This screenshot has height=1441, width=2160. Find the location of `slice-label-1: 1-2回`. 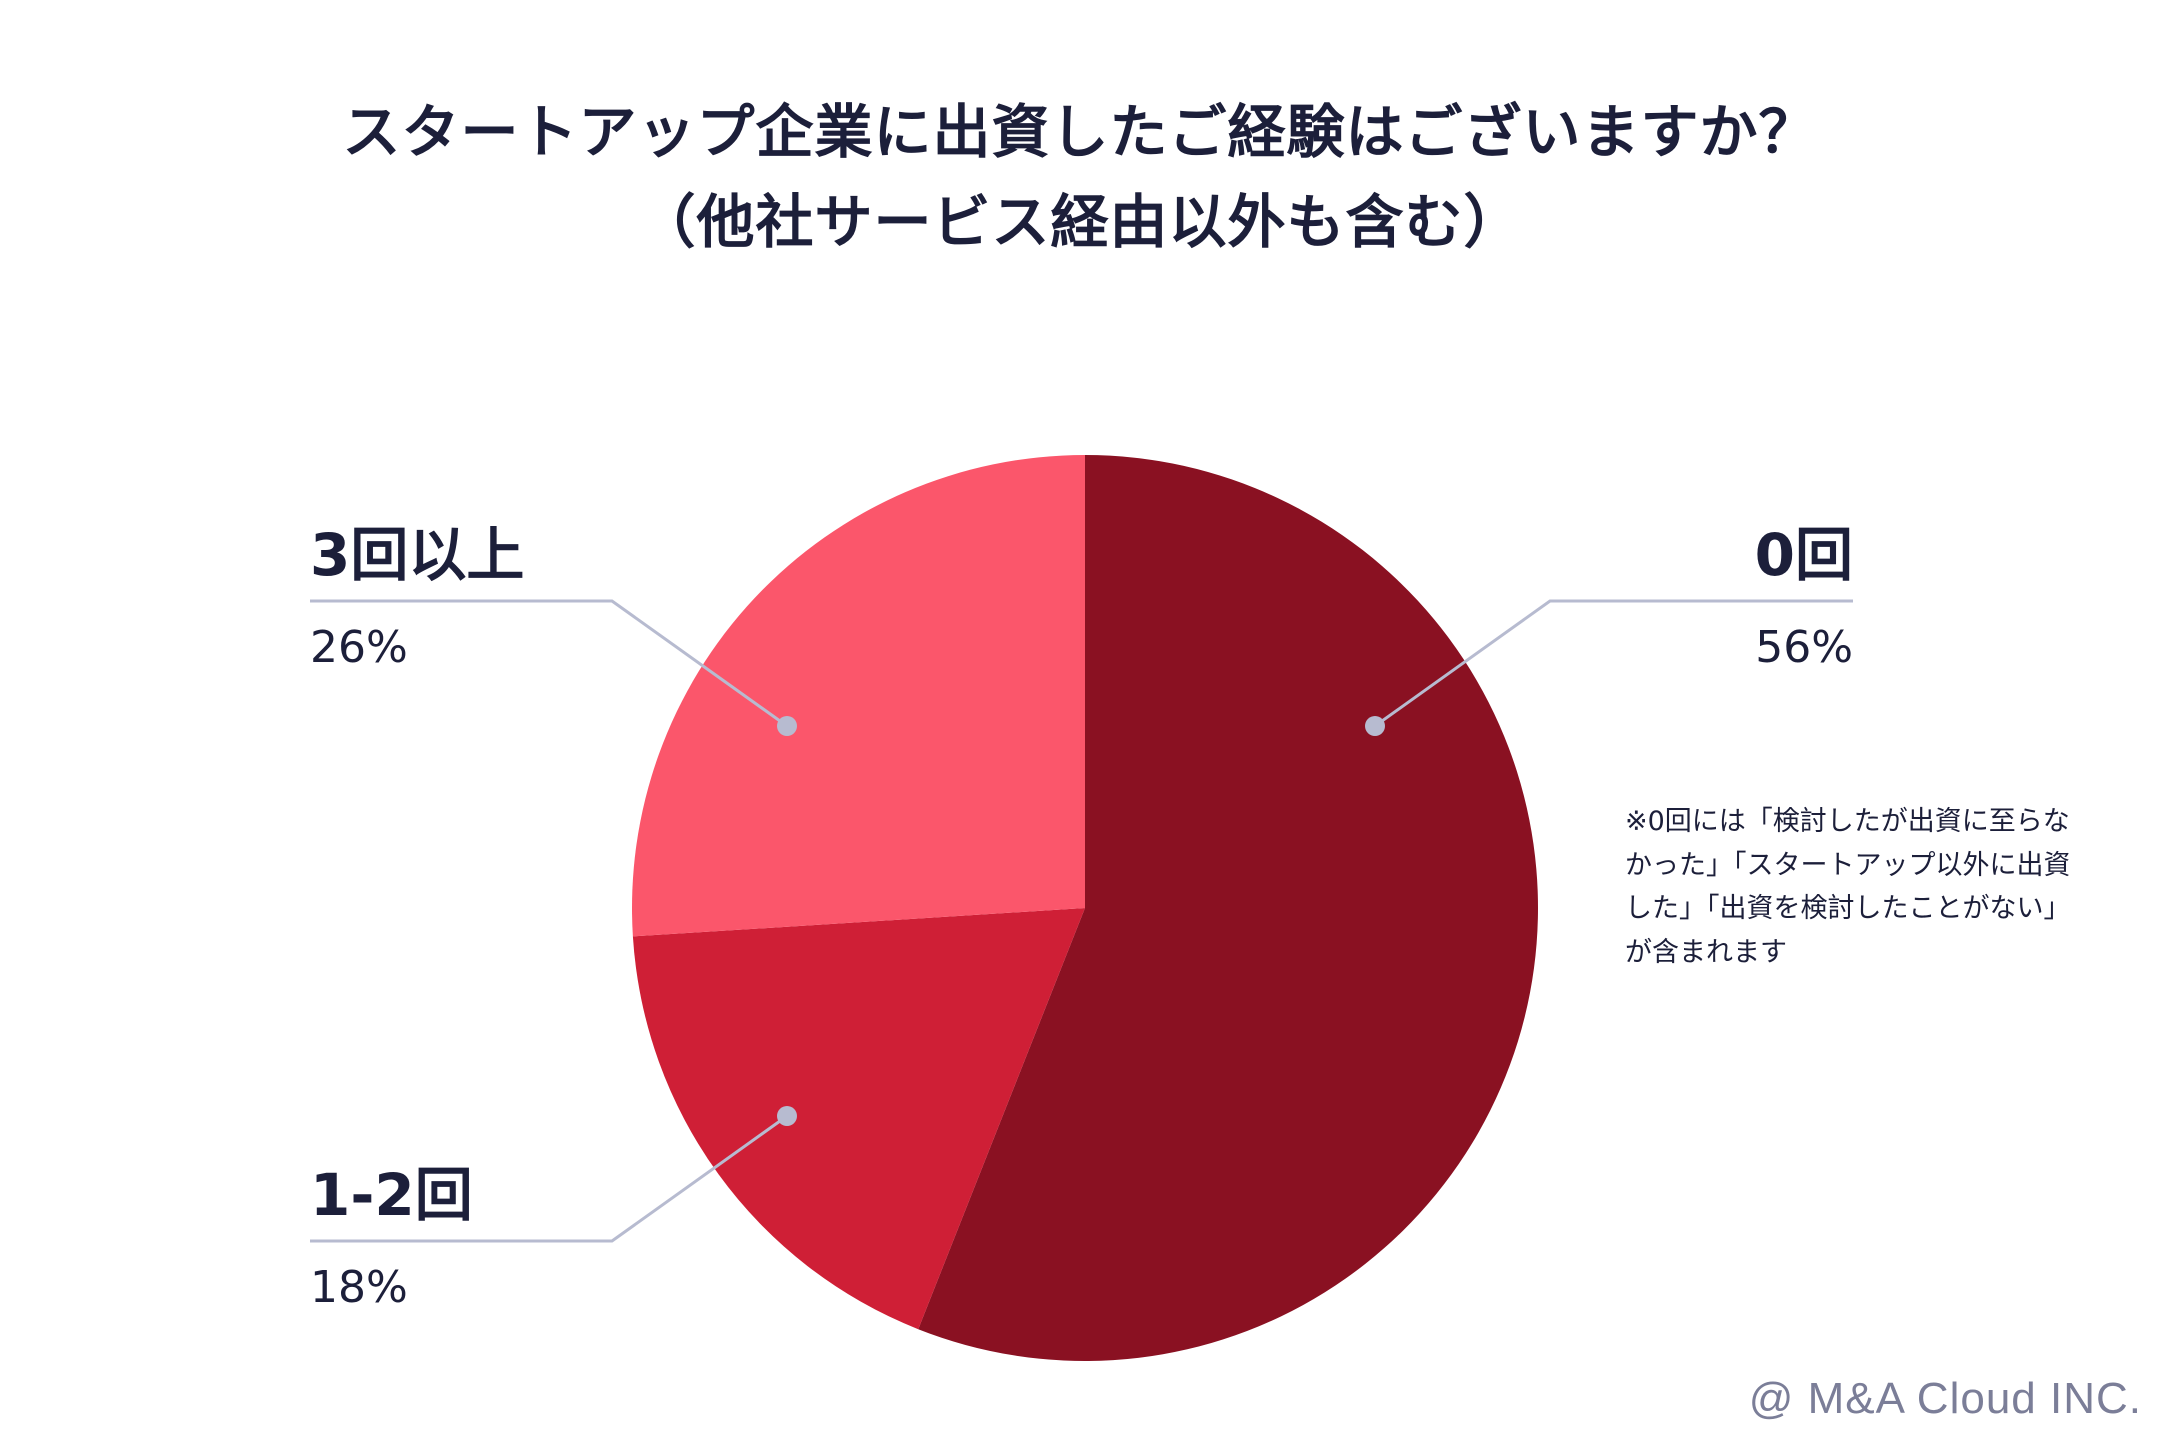

slice-label-1: 1-2回 is located at coordinates (391, 1195).